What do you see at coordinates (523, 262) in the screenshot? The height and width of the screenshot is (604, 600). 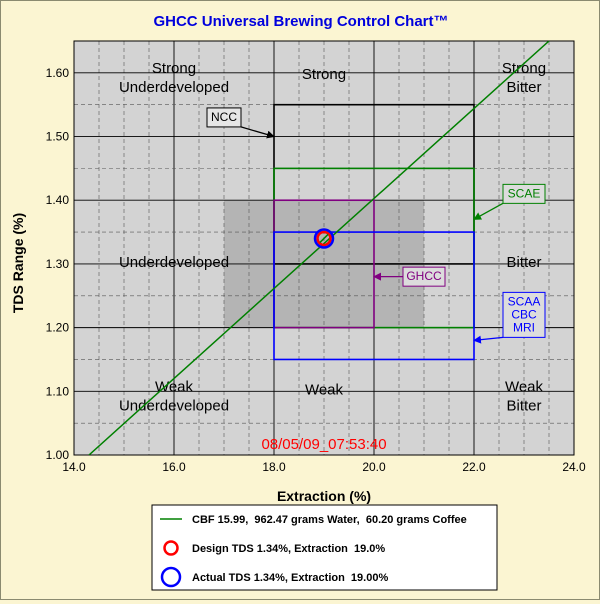 I see `region-label: Bitter` at bounding box center [523, 262].